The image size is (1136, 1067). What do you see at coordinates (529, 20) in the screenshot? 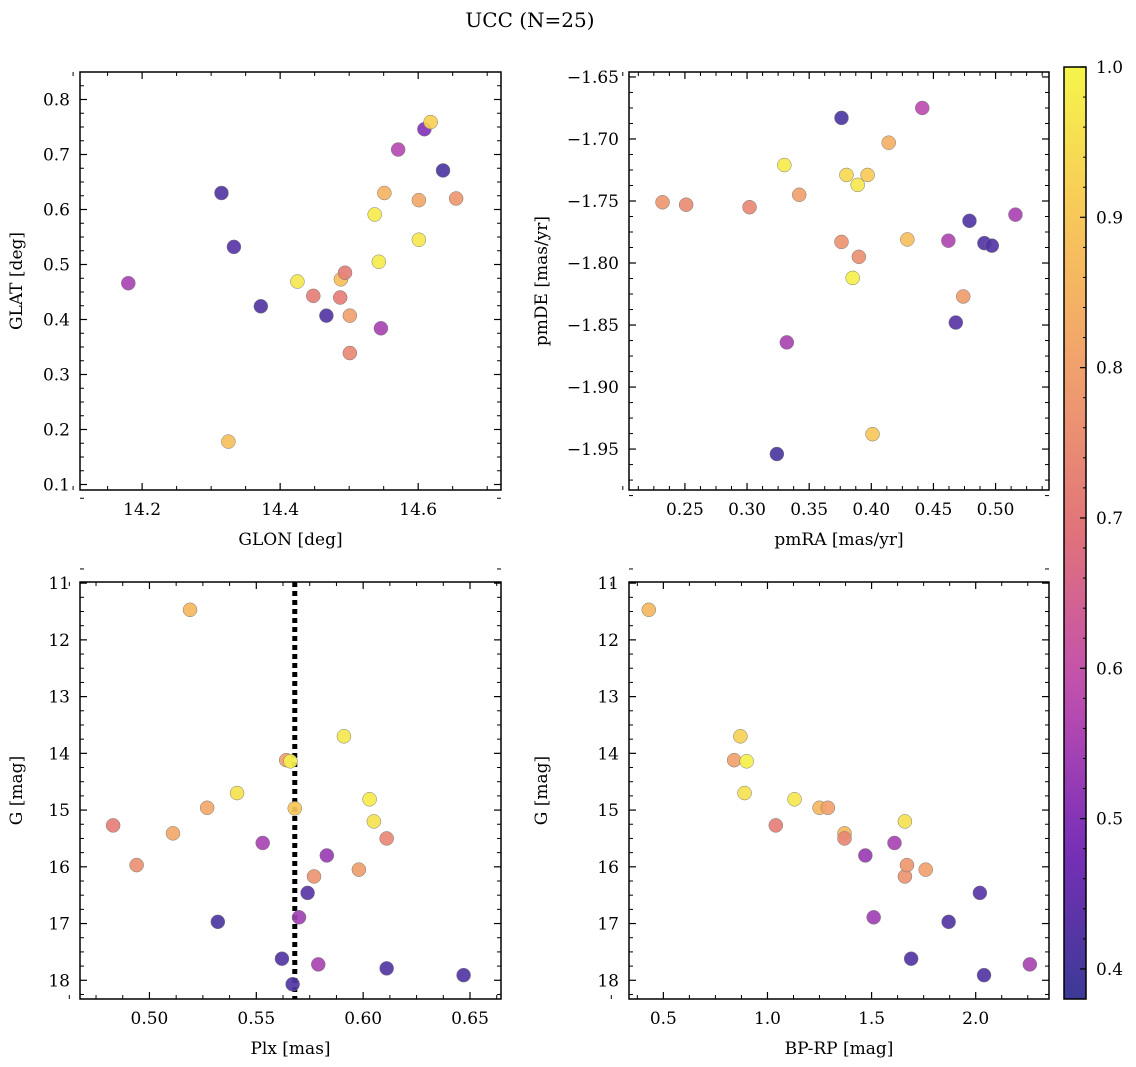
I see `figure-title: UCC (N=25)` at bounding box center [529, 20].